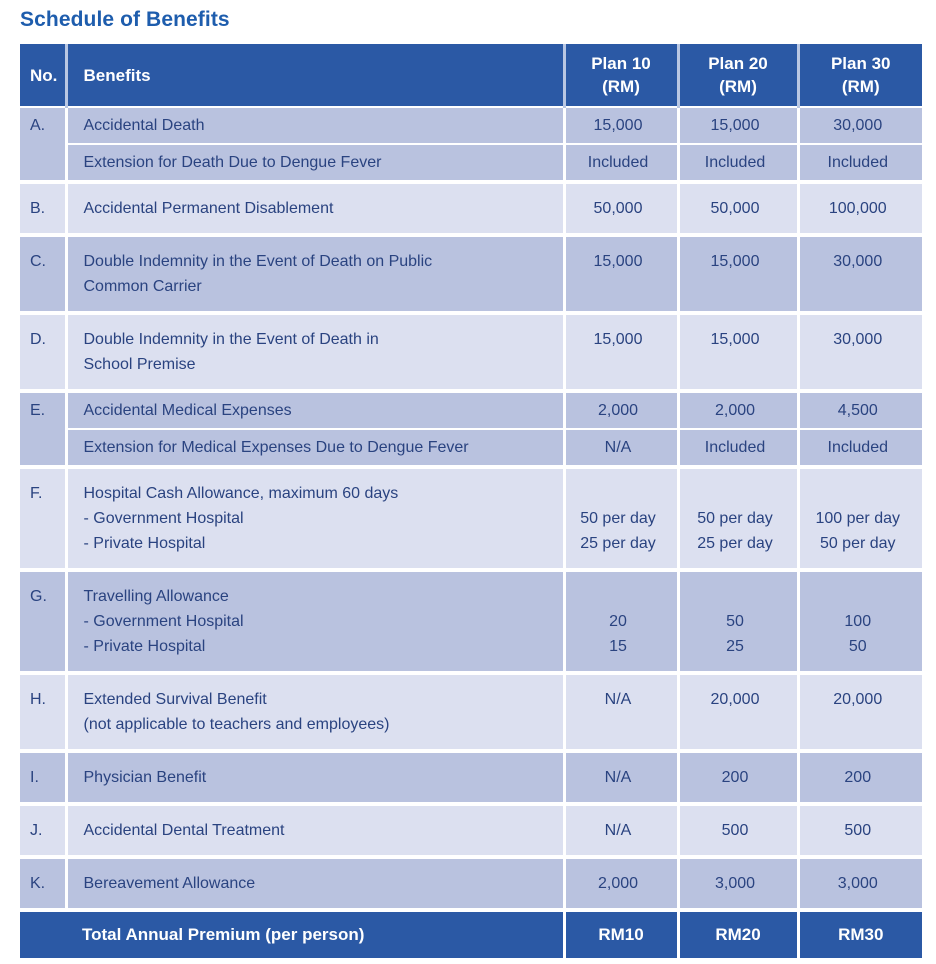 This screenshot has width=936, height=964. Describe the element at coordinates (620, 620) in the screenshot. I see `value-plan10: 20 15` at that location.